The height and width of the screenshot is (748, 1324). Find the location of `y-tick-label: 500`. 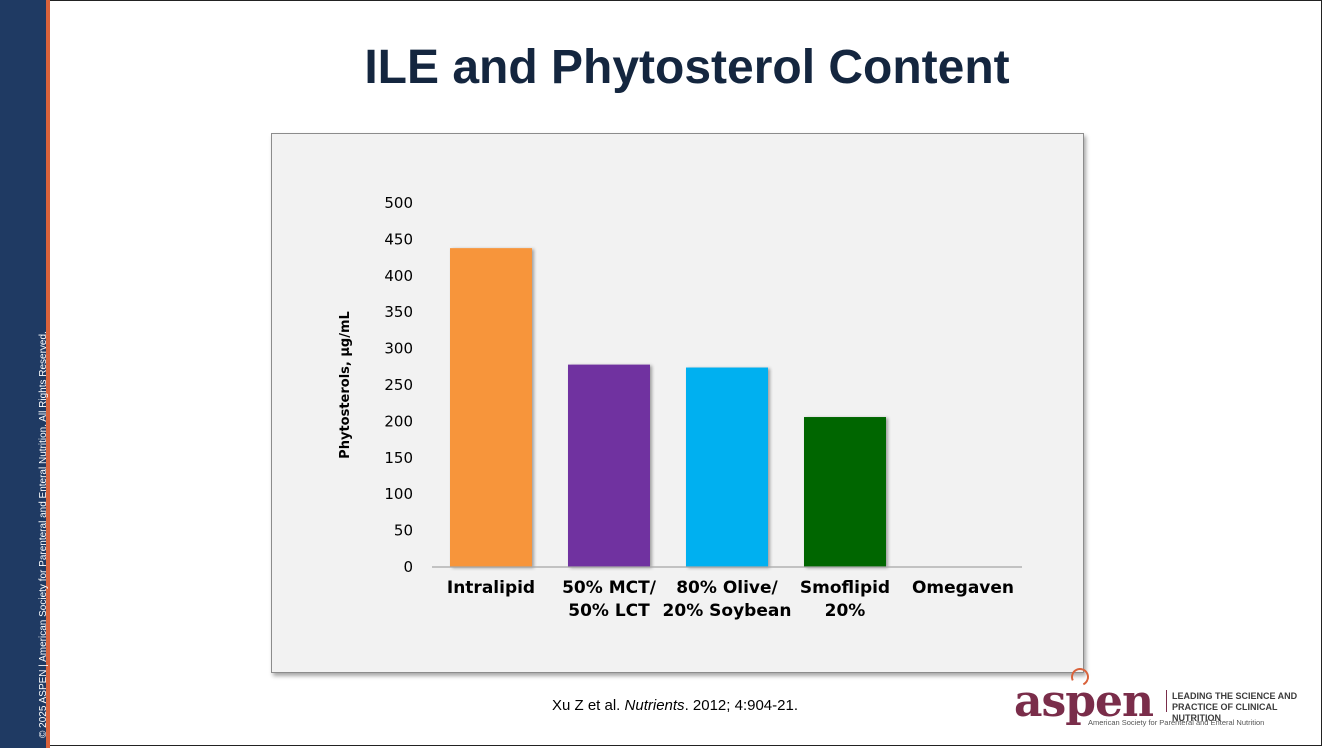

y-tick-label: 500 is located at coordinates (398, 203).